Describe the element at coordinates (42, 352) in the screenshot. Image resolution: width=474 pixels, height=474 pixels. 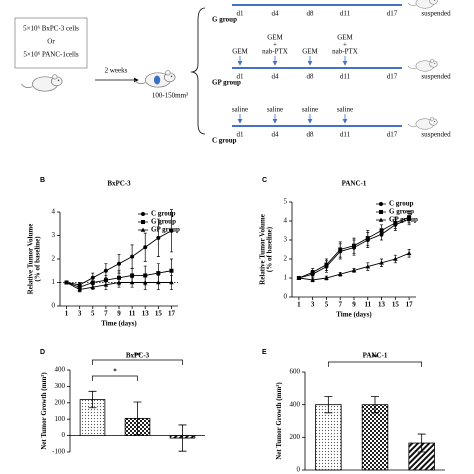
I see `panel-letter: D` at that location.